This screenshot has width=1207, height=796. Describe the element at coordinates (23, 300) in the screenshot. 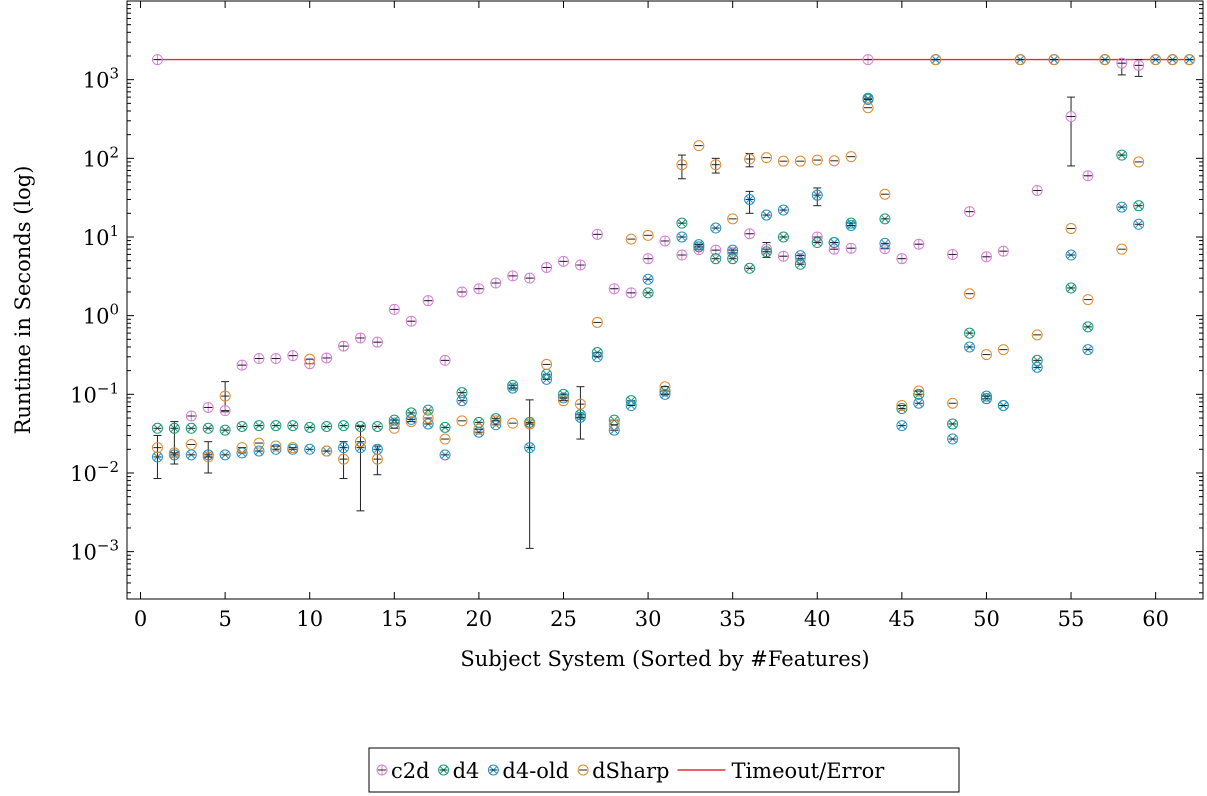

I see `y-axis-label: Runtime in Seconds (log)` at that location.